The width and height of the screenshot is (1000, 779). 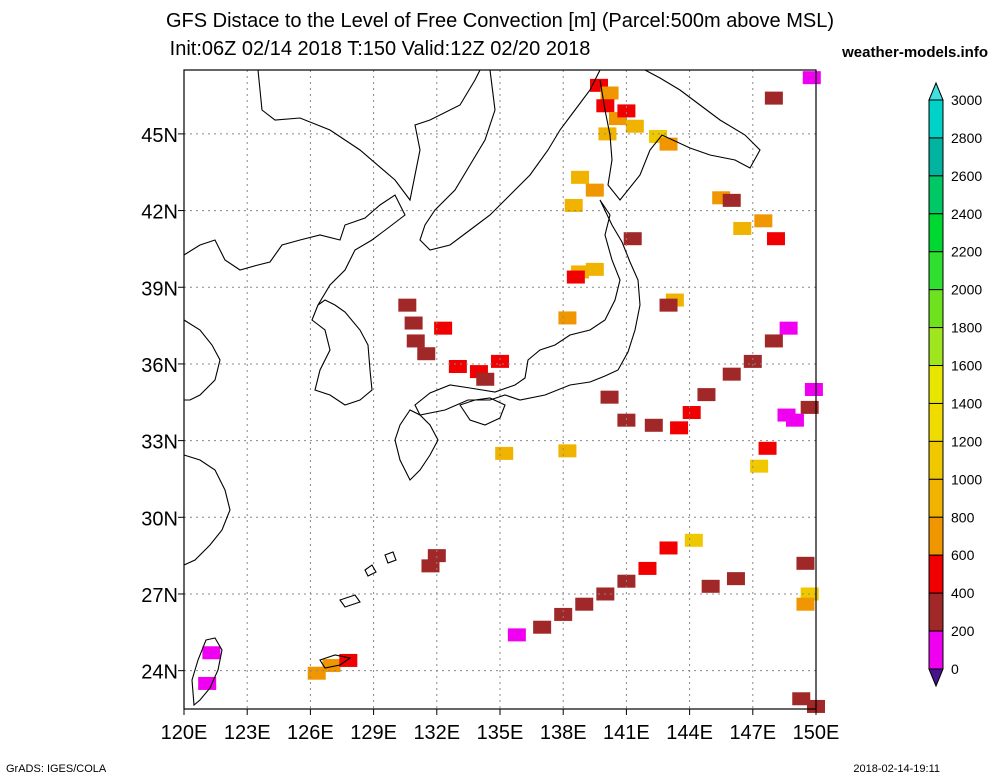 What do you see at coordinates (966, 176) in the screenshot?
I see `colorbar-label: 2600` at bounding box center [966, 176].